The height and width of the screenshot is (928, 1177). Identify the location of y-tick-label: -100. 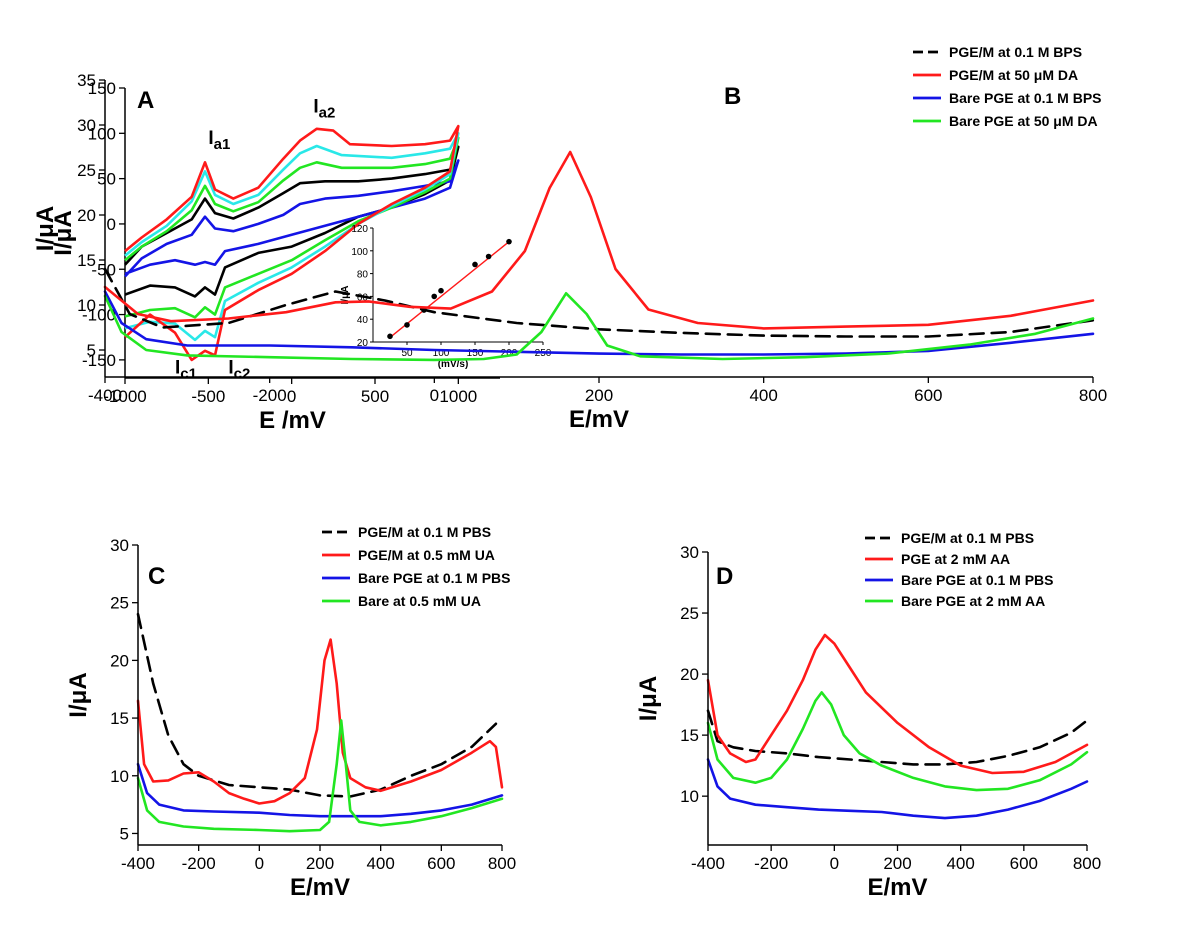
(99, 315).